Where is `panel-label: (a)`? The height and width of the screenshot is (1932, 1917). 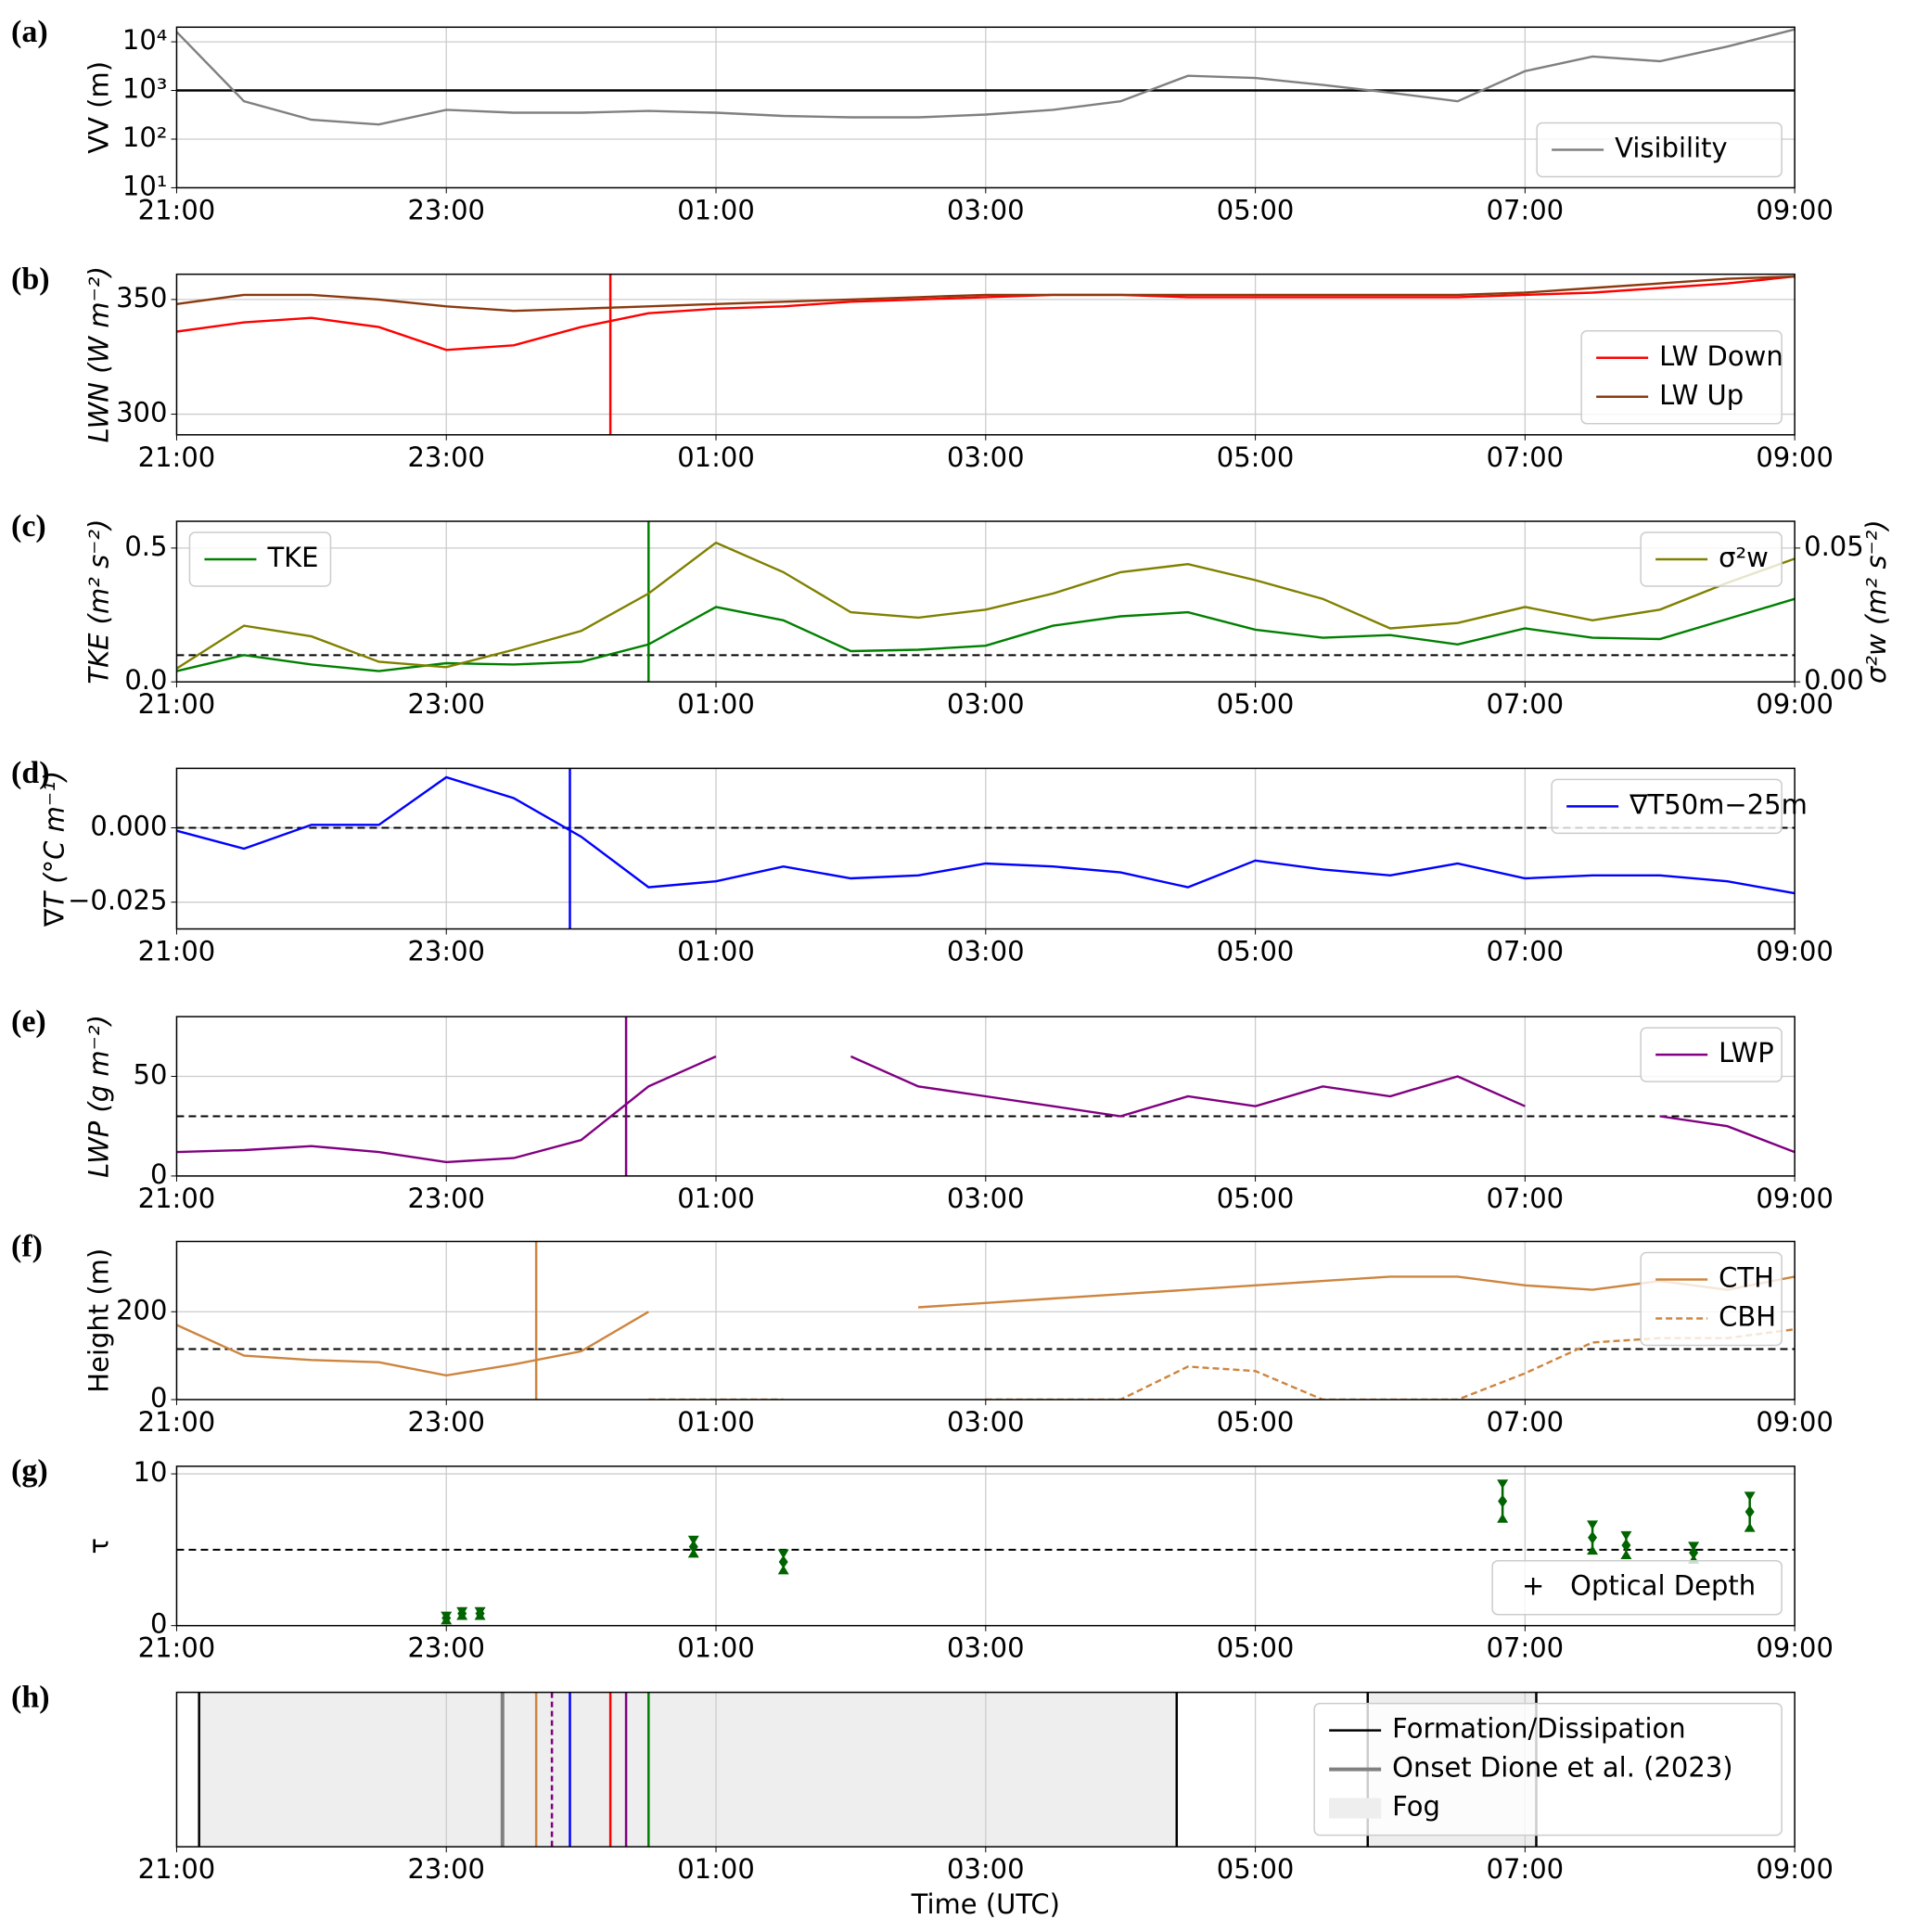
panel-label: (a) is located at coordinates (29, 32).